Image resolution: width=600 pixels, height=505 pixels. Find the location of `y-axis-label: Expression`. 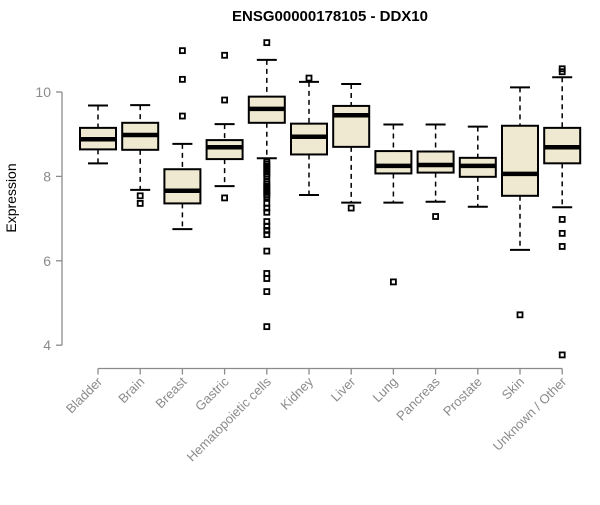

y-axis-label: Expression is located at coordinates (11, 197).